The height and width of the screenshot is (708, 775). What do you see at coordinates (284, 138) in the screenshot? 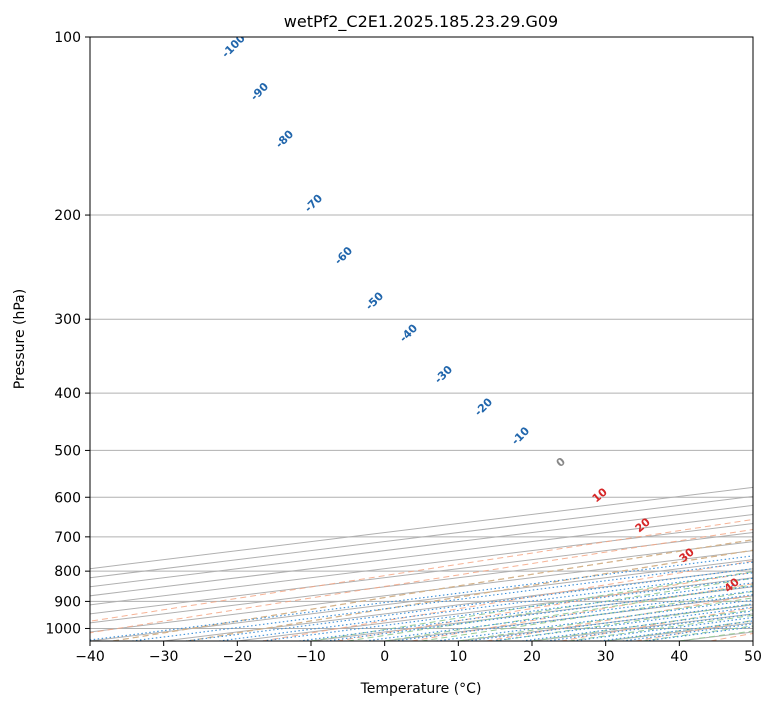
I see `dry-adiabat-label: -80` at bounding box center [284, 138].